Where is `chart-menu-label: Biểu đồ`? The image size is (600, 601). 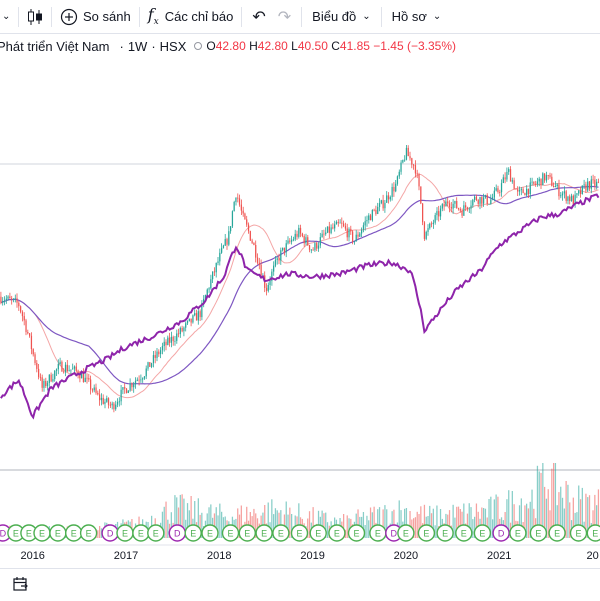
chart-menu-label: Biểu đồ is located at coordinates (334, 16).